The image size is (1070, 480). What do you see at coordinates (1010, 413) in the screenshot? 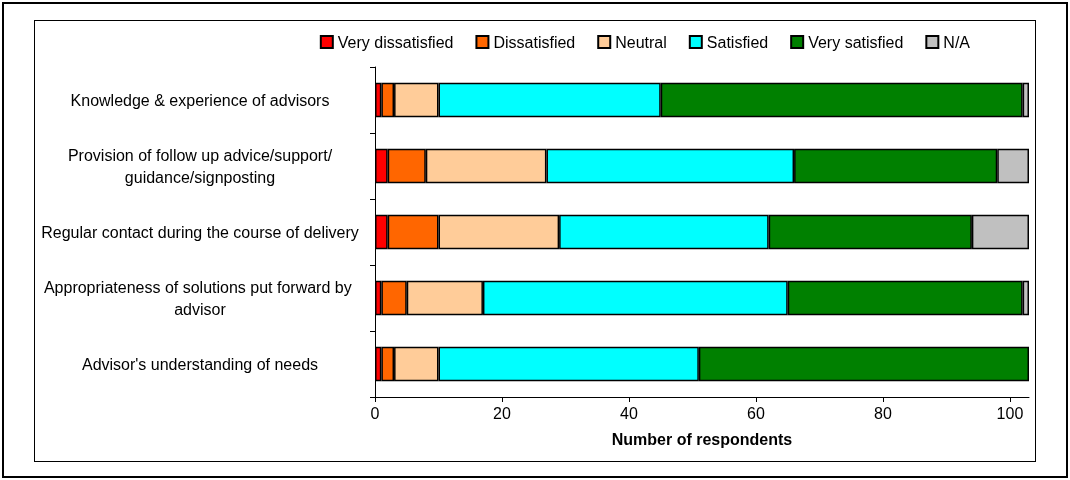
I see `x-tick-label: 100` at bounding box center [1010, 413].